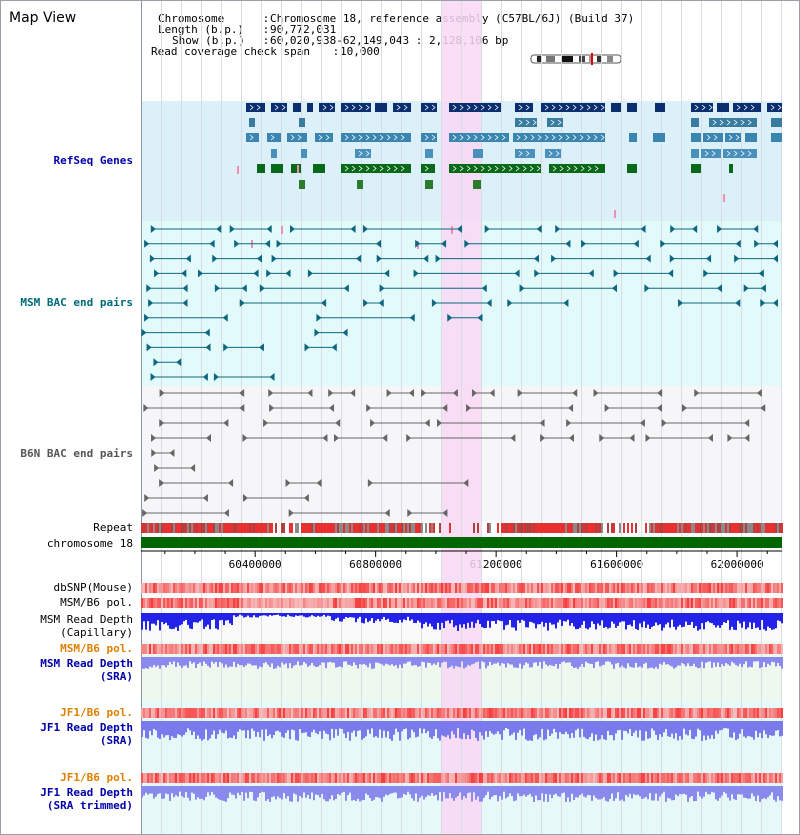 The width and height of the screenshot is (800, 835). What do you see at coordinates (577, 60) in the screenshot?
I see `chromosome-ideogram` at bounding box center [577, 60].